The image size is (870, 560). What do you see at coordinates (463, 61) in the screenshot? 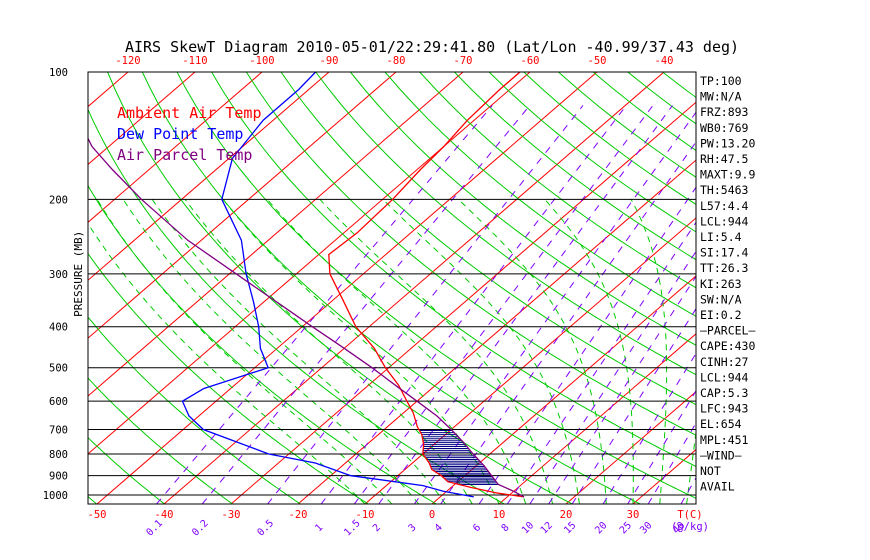
I see `top-temp-tick-label: -70` at bounding box center [463, 61].